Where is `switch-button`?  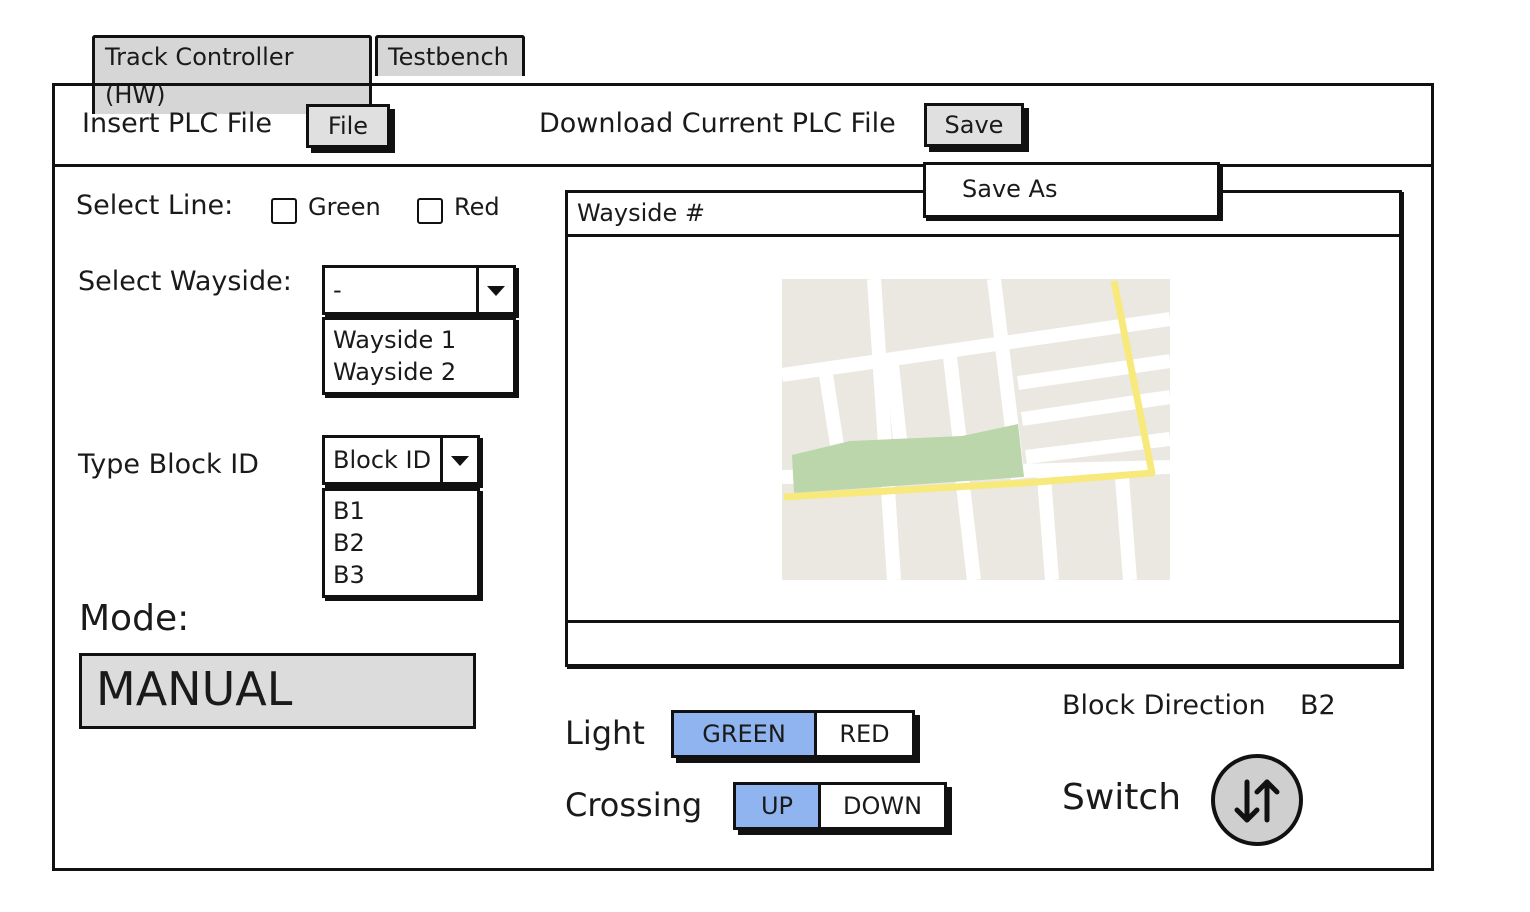
switch-button is located at coordinates (1257, 800).